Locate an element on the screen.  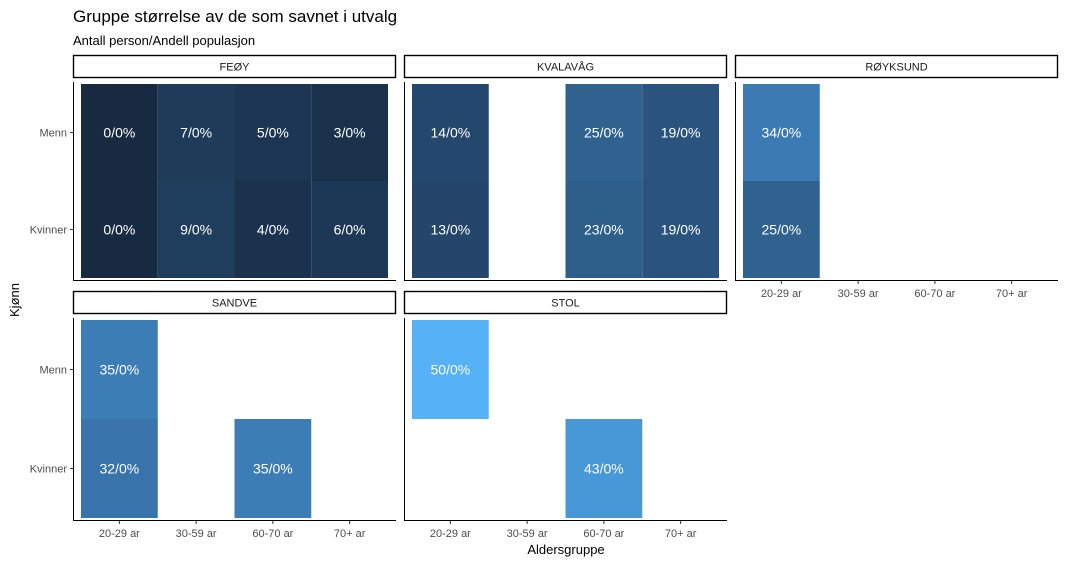
cell-label: 23/0% is located at coordinates (604, 230).